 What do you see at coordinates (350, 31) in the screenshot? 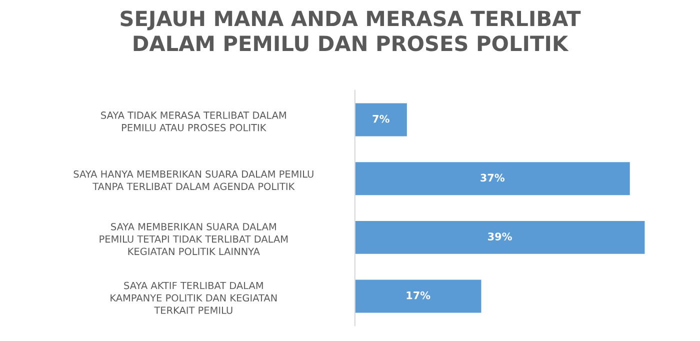
I see `chart-title: SEJAUH MANA ANDA MERASA TERLIBAT DALAM PEMILU DAN PROSES POLITIK` at bounding box center [350, 31].